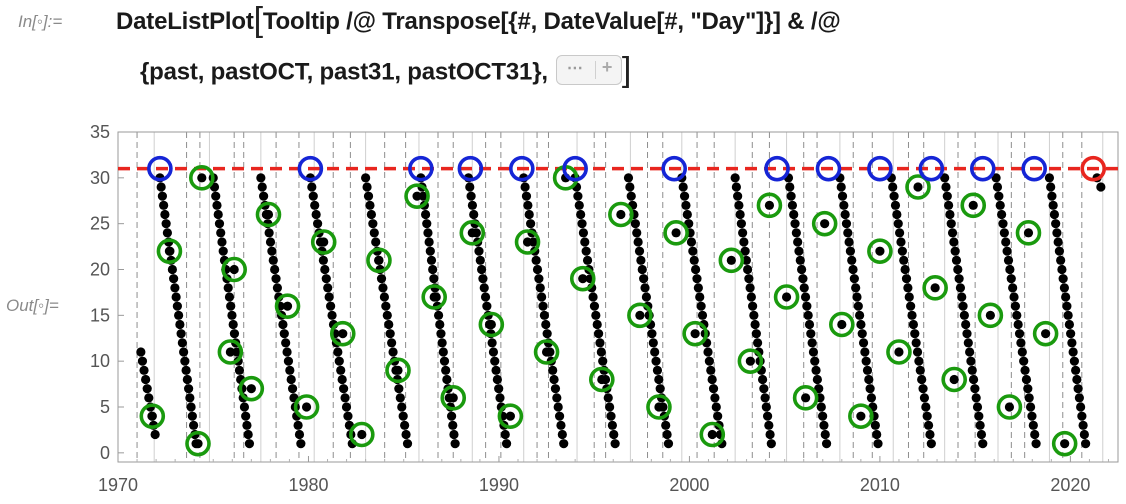  What do you see at coordinates (118, 485) in the screenshot?
I see `x-tick-label: 1970` at bounding box center [118, 485].